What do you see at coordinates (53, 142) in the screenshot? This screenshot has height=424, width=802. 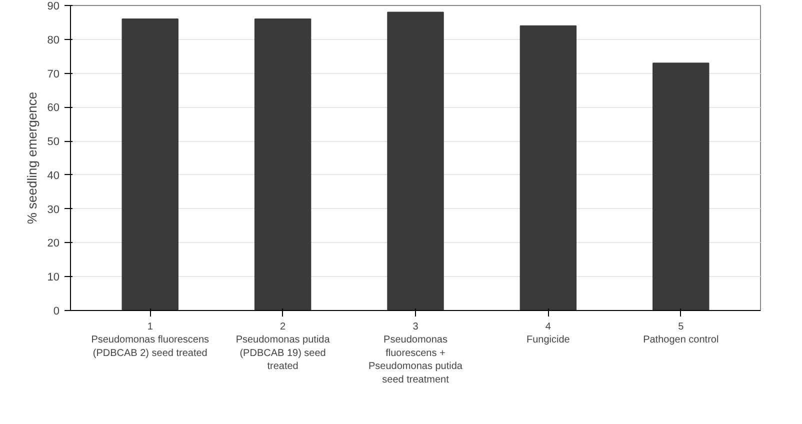 I see `y-tick-label: 50` at bounding box center [53, 142].